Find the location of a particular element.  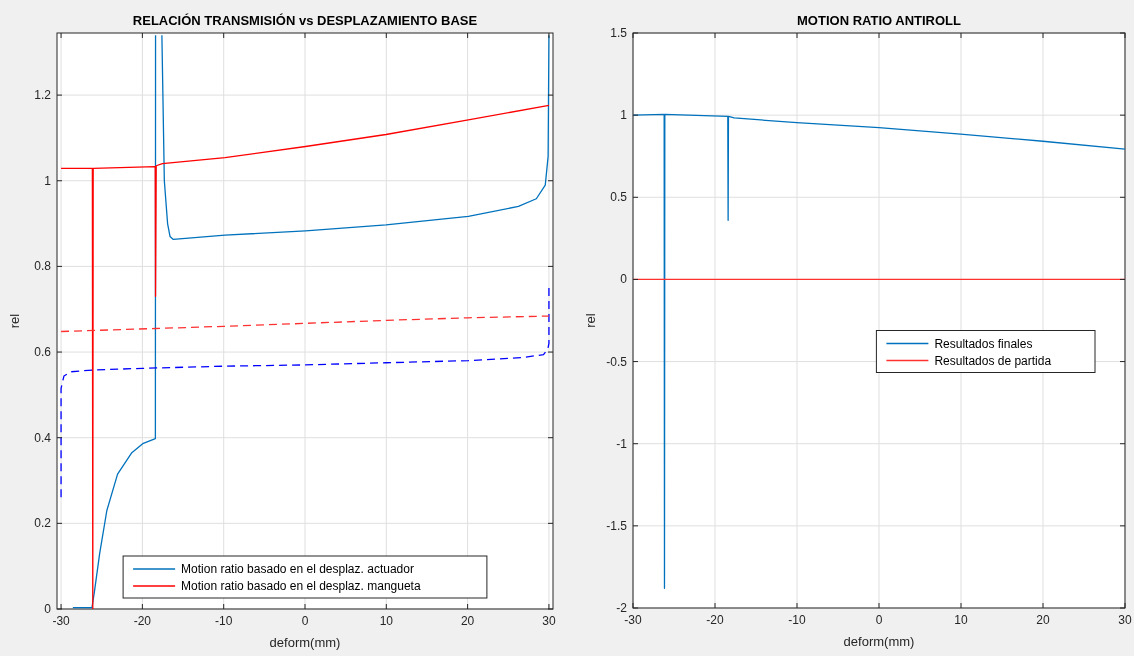

y-tick-label: 0.4 is located at coordinates (43, 437).